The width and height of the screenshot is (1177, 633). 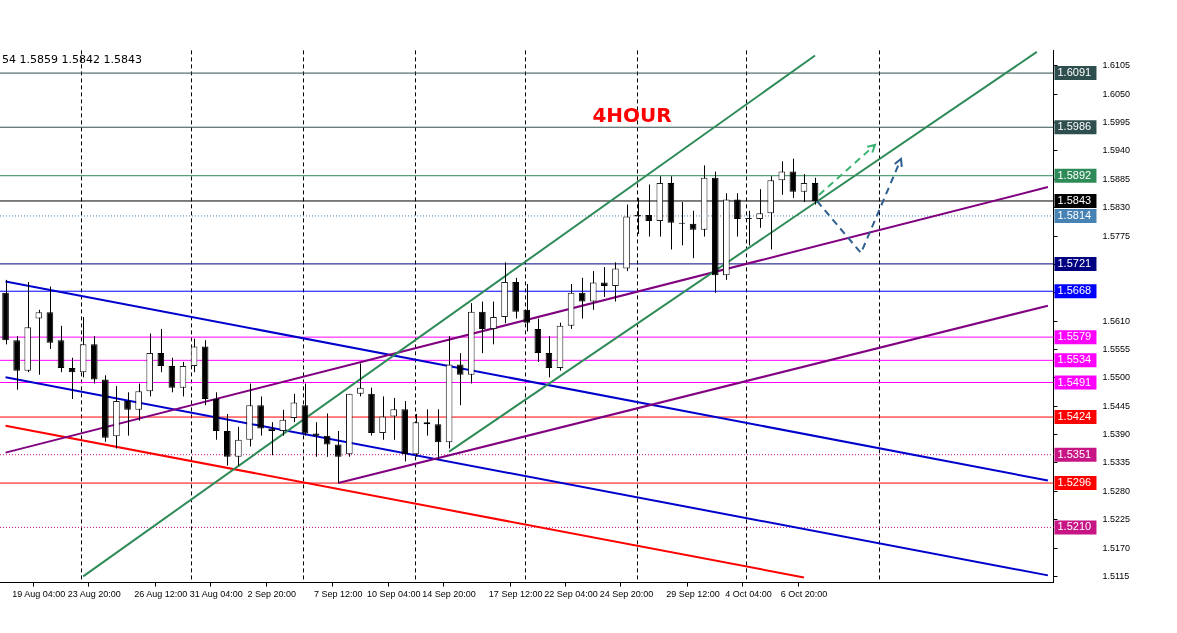 I want to click on x-tick-label: 31 Aug 04:00, so click(x=216, y=594).